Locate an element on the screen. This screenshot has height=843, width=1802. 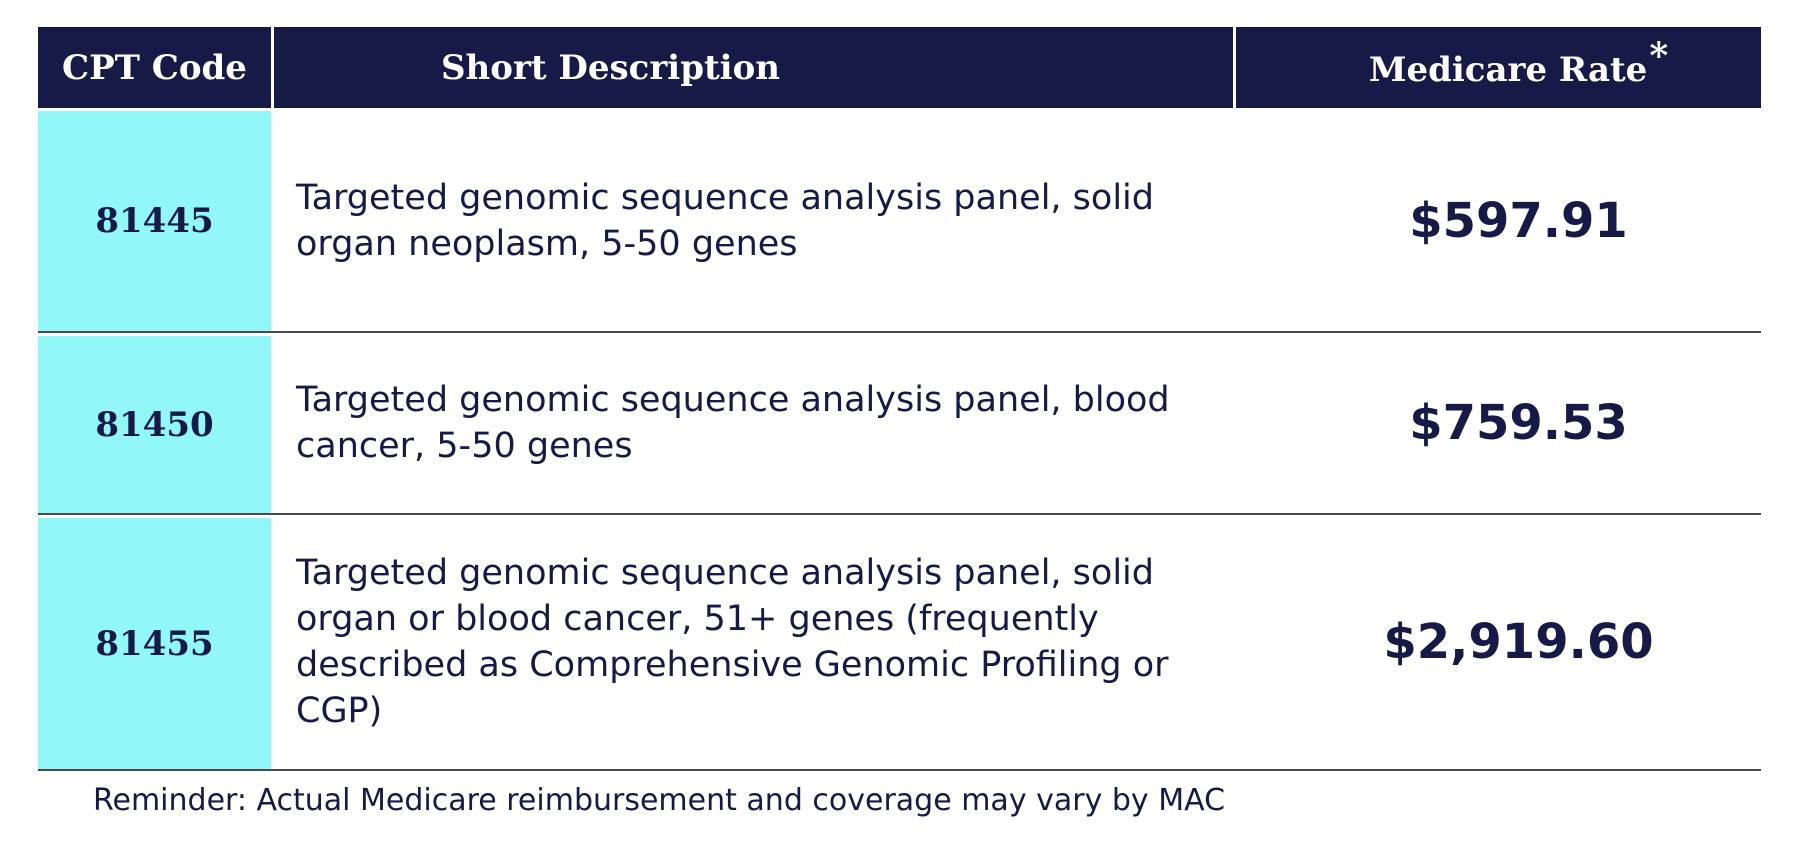
asterisk-marker: * is located at coordinates (1659, 55).